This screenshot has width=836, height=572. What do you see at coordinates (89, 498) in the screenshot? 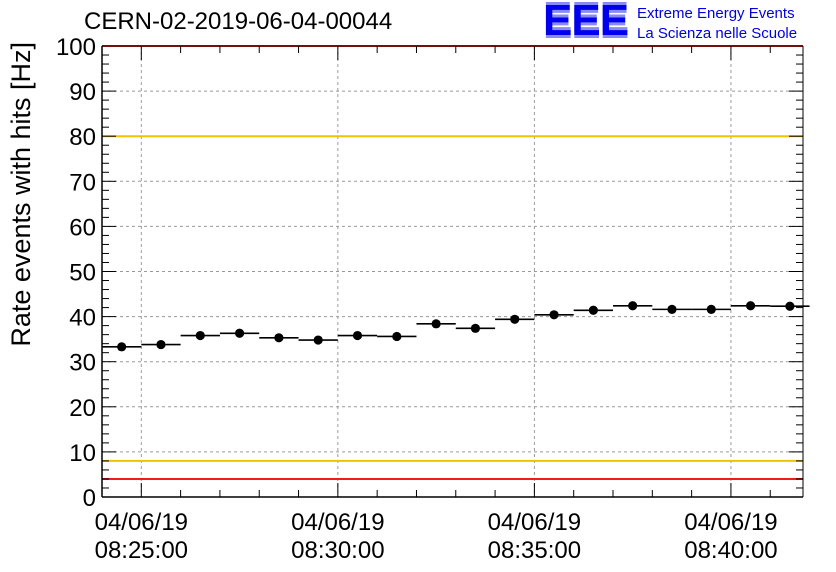
I see `y-tick-label: 0` at bounding box center [89, 498].